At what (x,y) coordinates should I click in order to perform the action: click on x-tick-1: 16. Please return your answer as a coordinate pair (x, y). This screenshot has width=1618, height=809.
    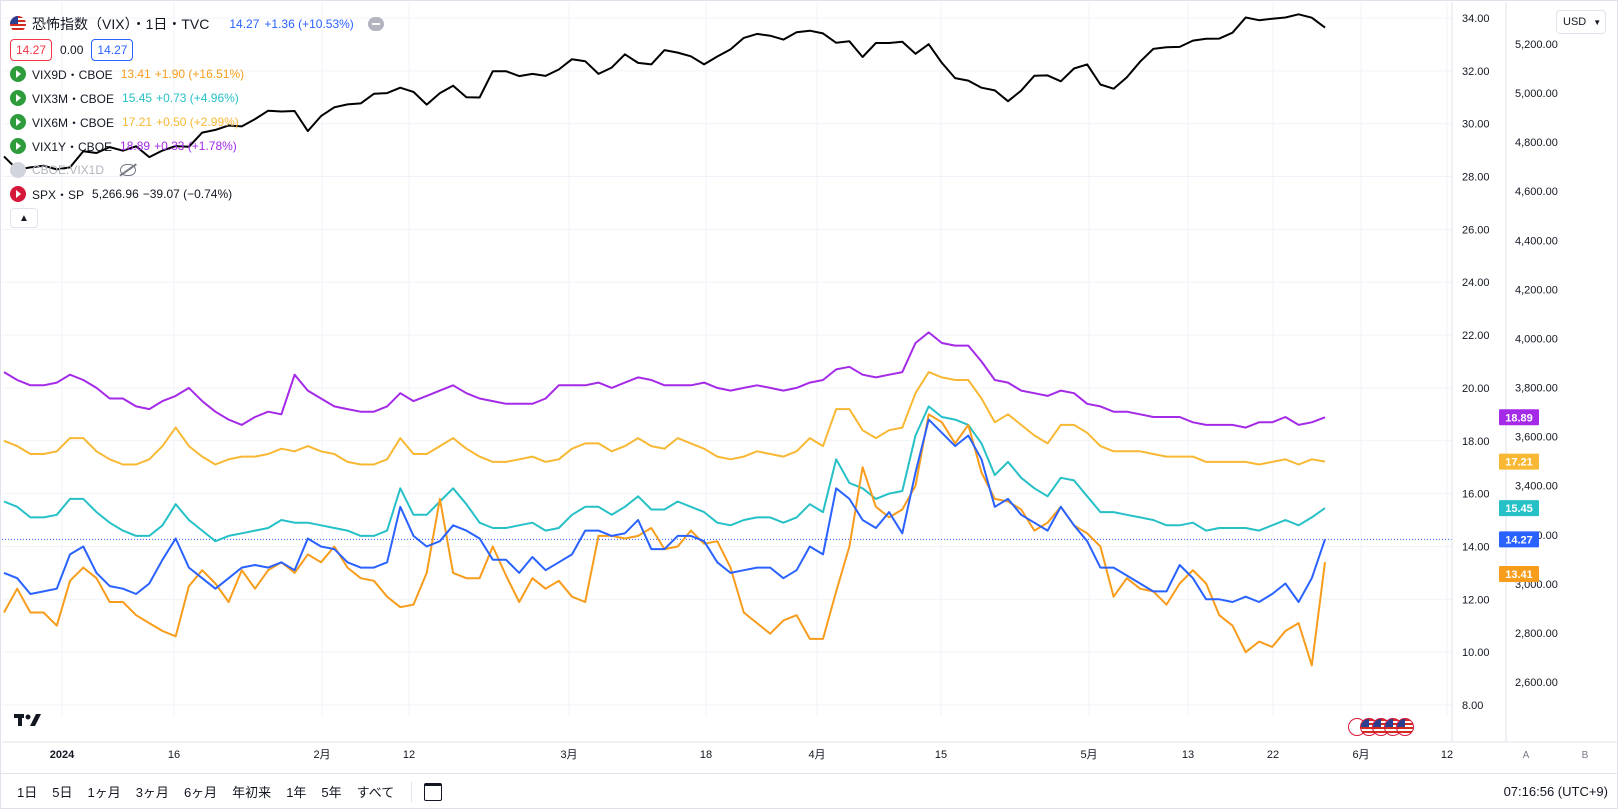
    Looking at the image, I should click on (174, 755).